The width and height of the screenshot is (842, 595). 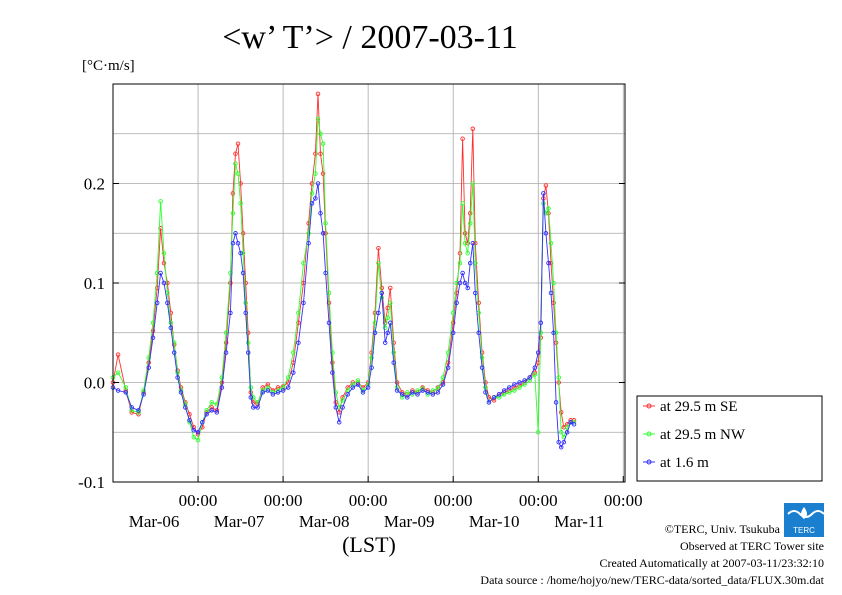 What do you see at coordinates (729, 438) in the screenshot?
I see `legend: at 29.5 m SE at 29.5 m NW at 1.6 m` at bounding box center [729, 438].